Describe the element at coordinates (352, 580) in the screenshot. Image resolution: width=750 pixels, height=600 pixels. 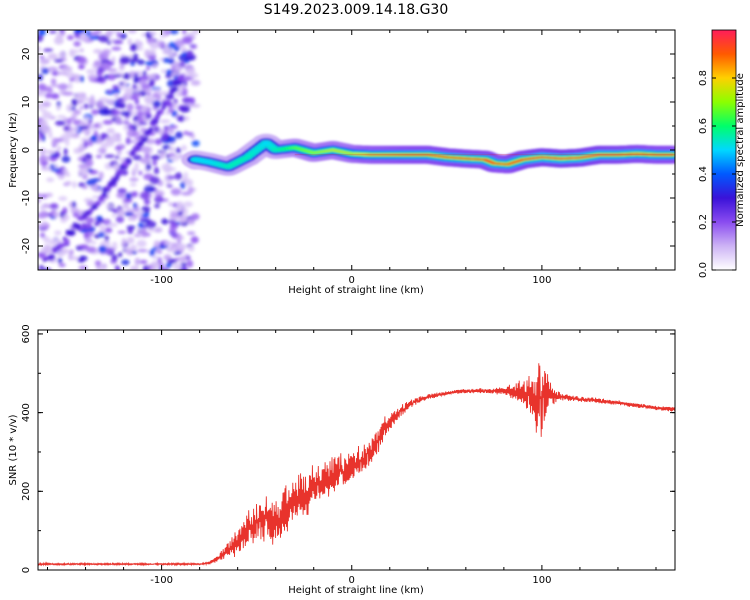
I see `snr-x-tick-label: 0` at that location.